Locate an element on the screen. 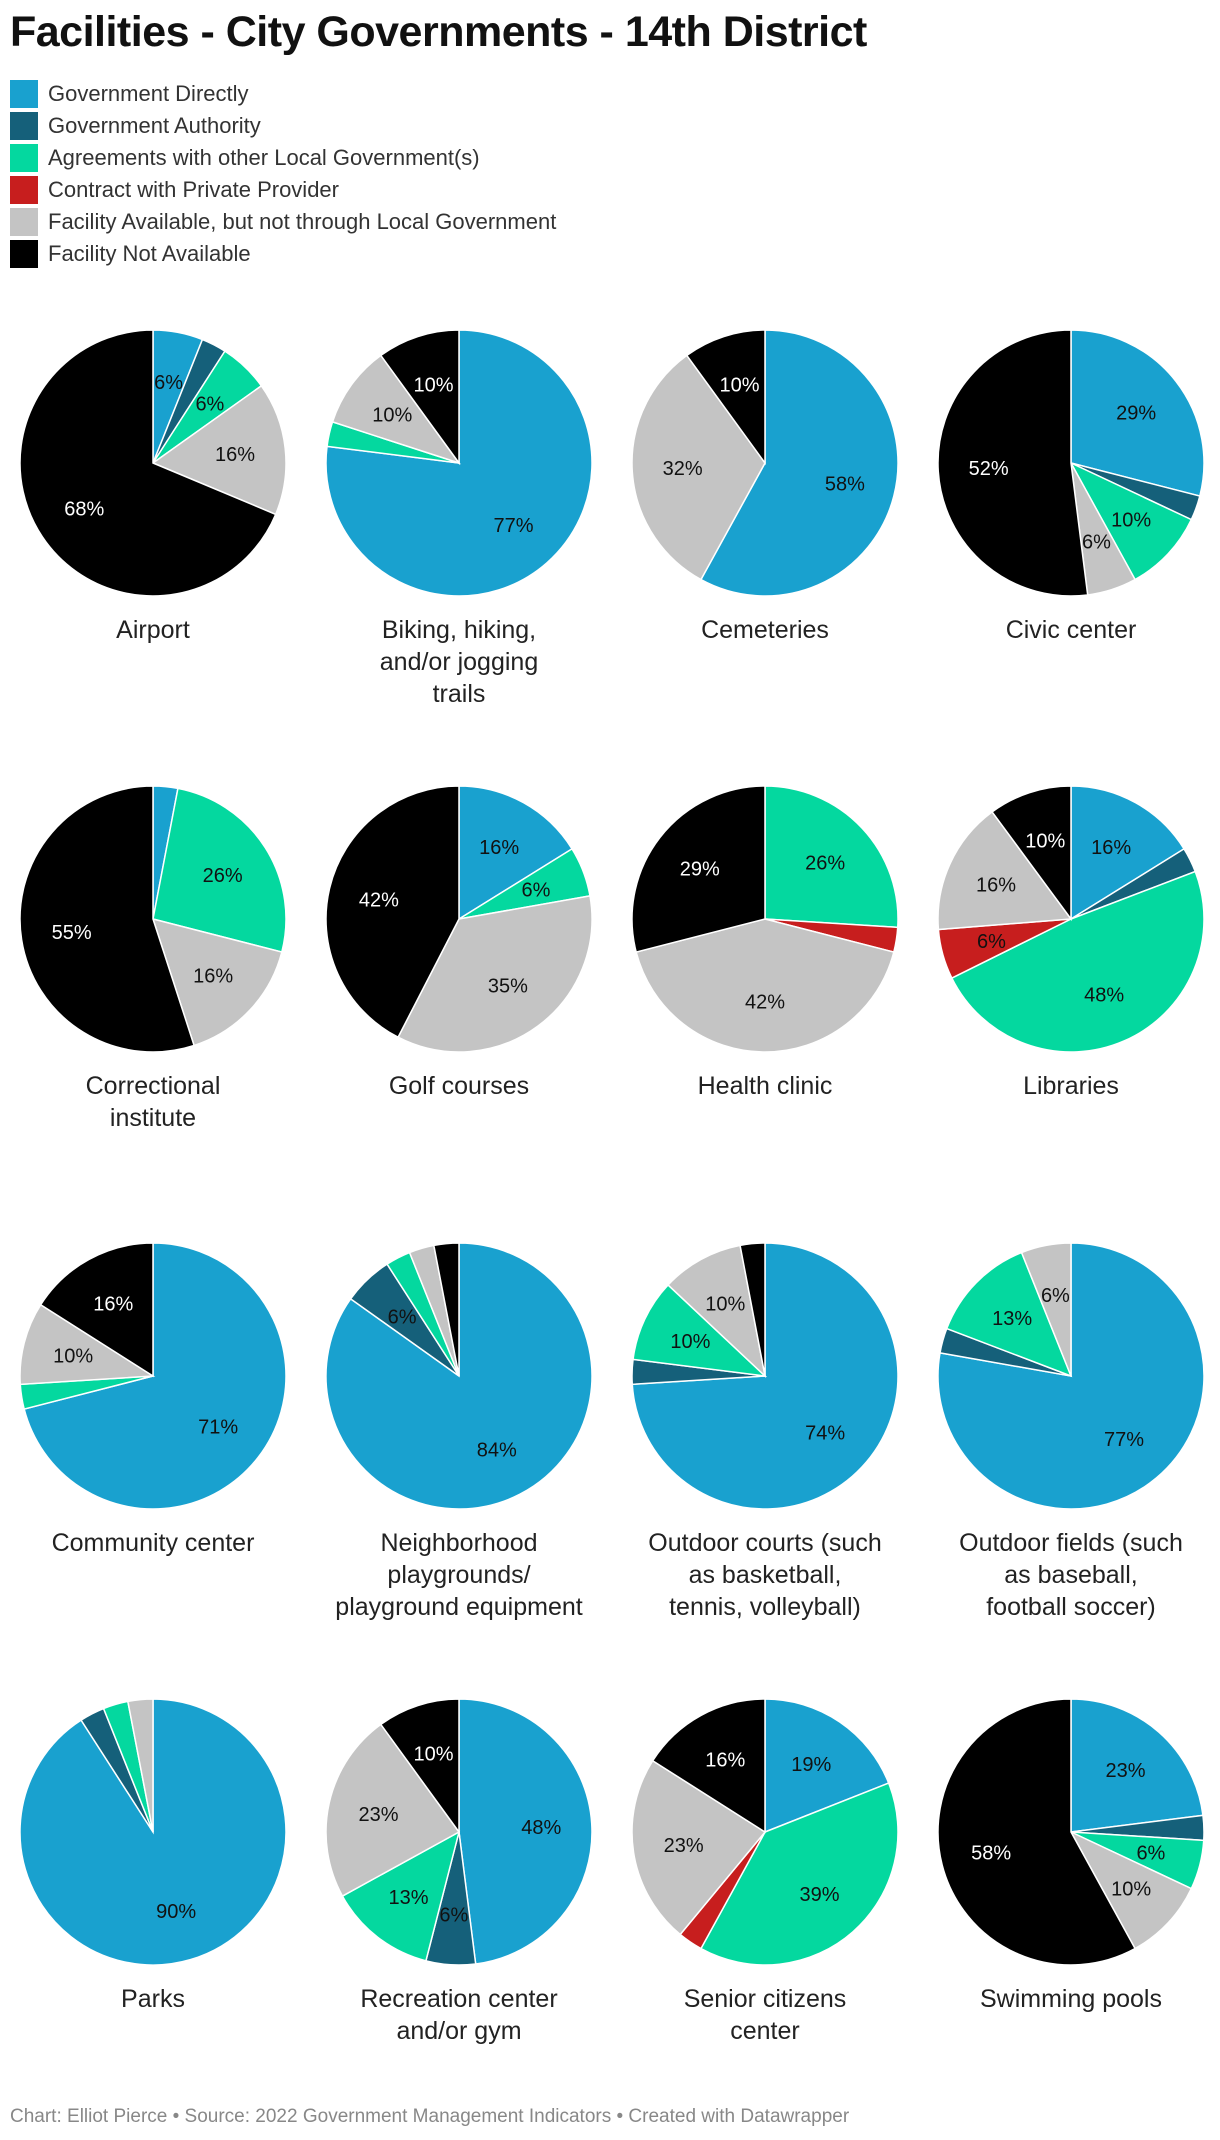  pie: 58% 32% 10% Cemeteries is located at coordinates (765, 486).